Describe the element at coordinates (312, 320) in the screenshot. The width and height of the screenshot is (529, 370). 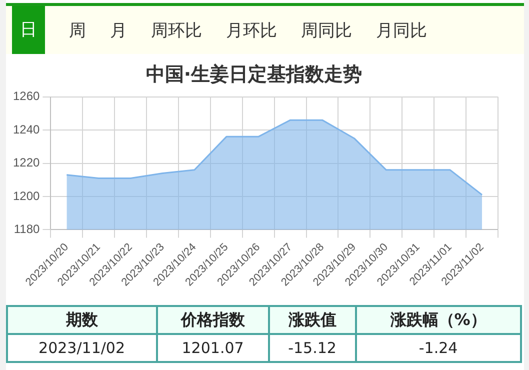
I see `text: 涨跌值` at that location.